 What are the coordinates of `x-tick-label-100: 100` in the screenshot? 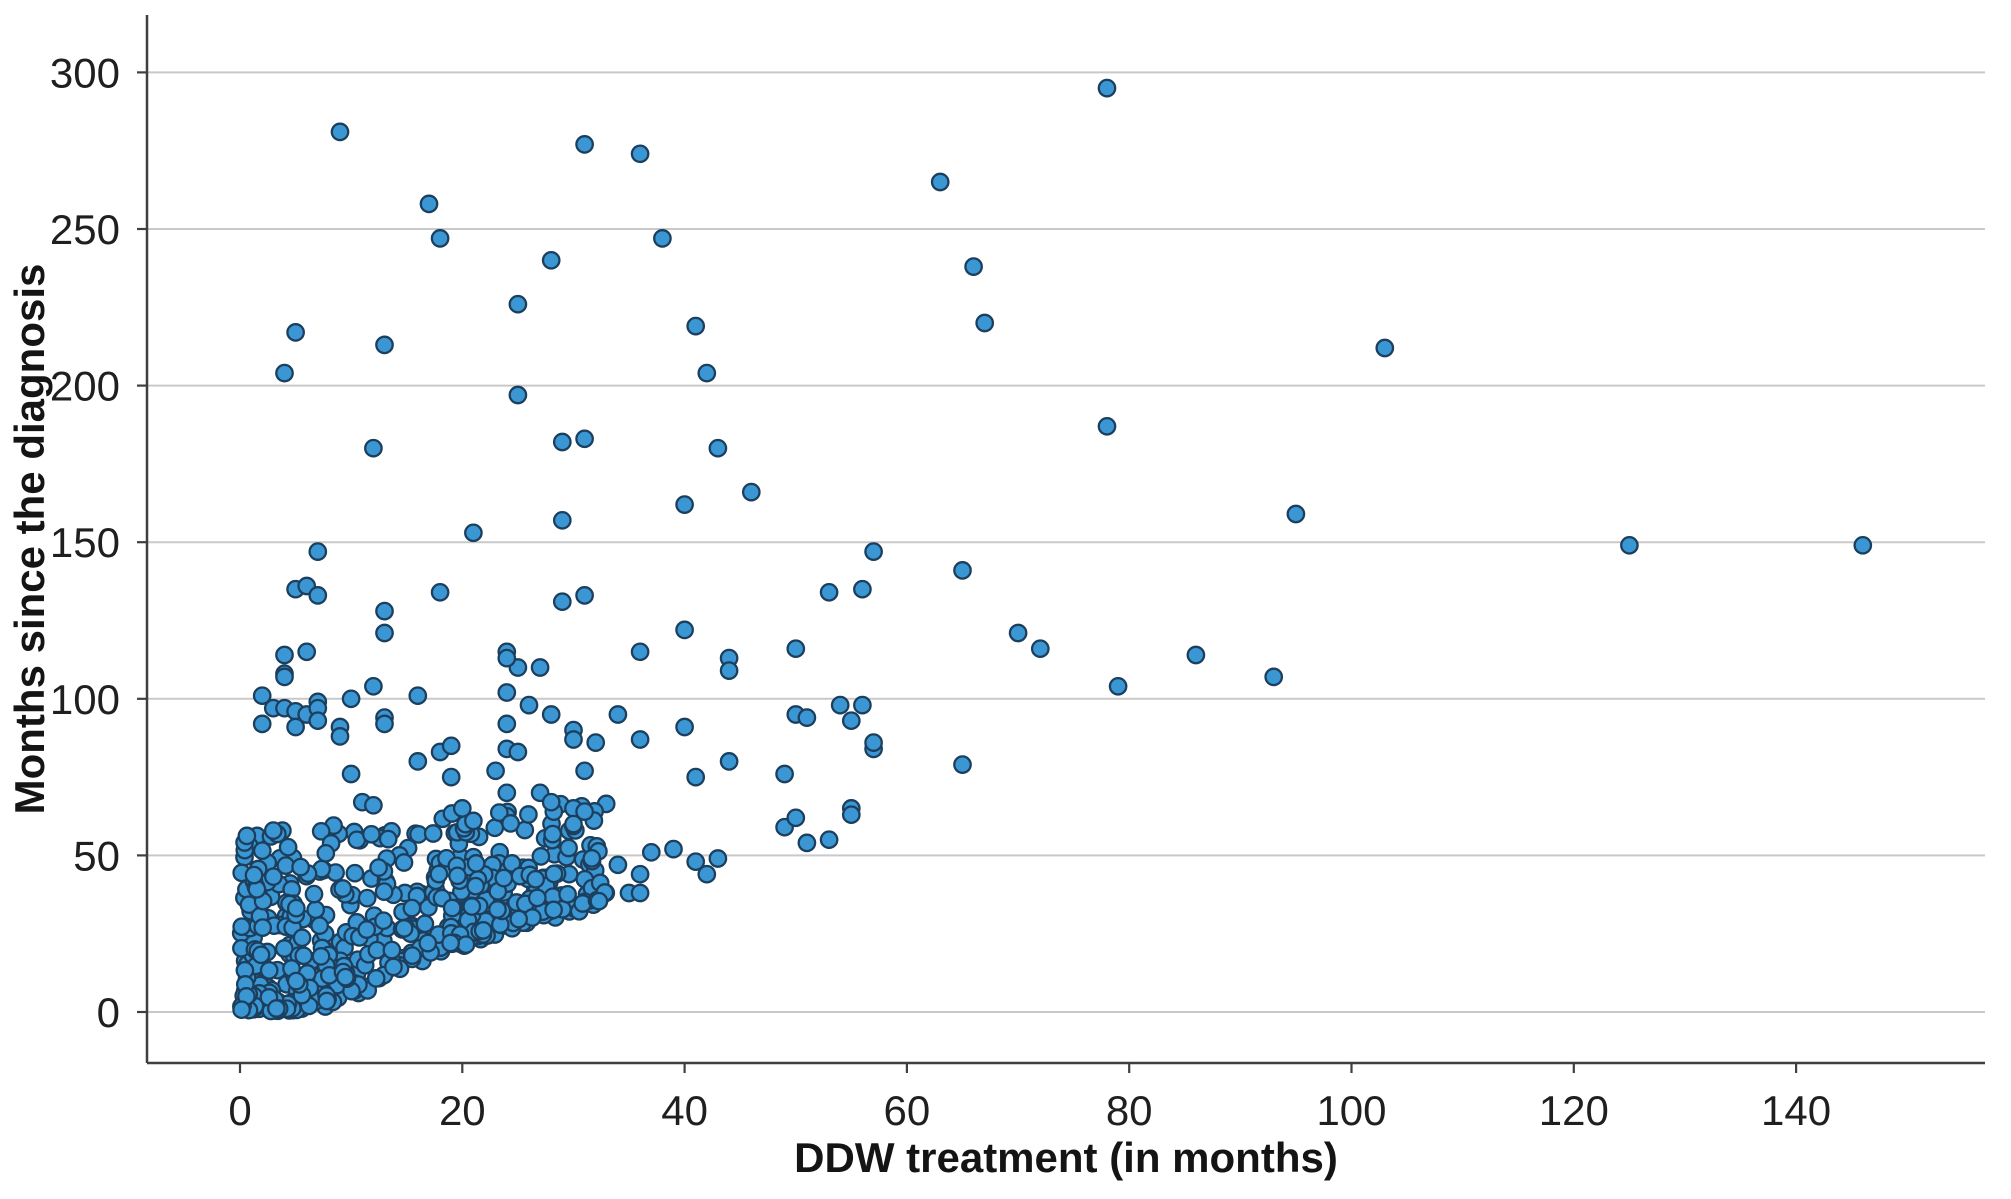 It's located at (1351, 1110).